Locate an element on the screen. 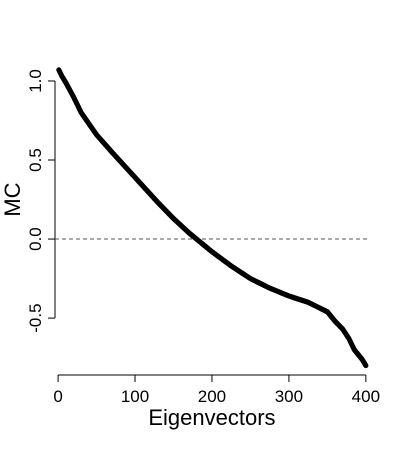 Image resolution: width=400 pixels, height=450 pixels. x-tick-label: 300 is located at coordinates (289, 396).